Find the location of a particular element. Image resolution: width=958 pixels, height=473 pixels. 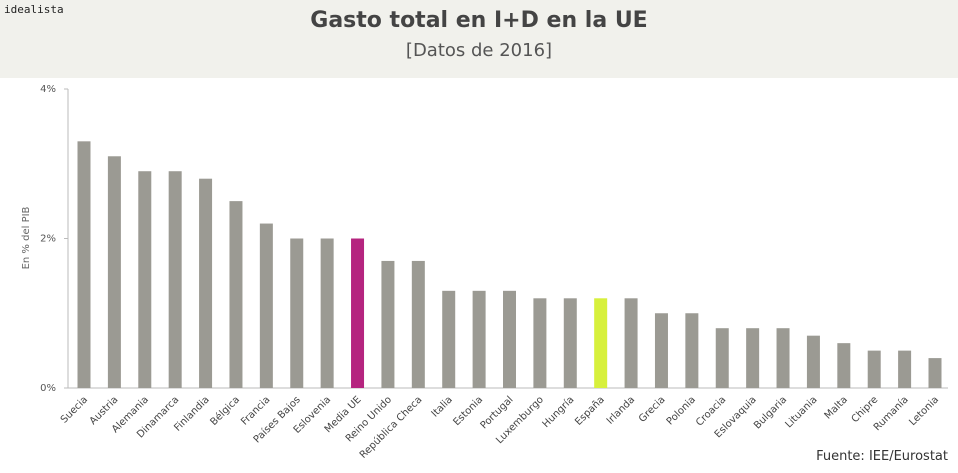

x-tick-label: España is located at coordinates (590, 411).